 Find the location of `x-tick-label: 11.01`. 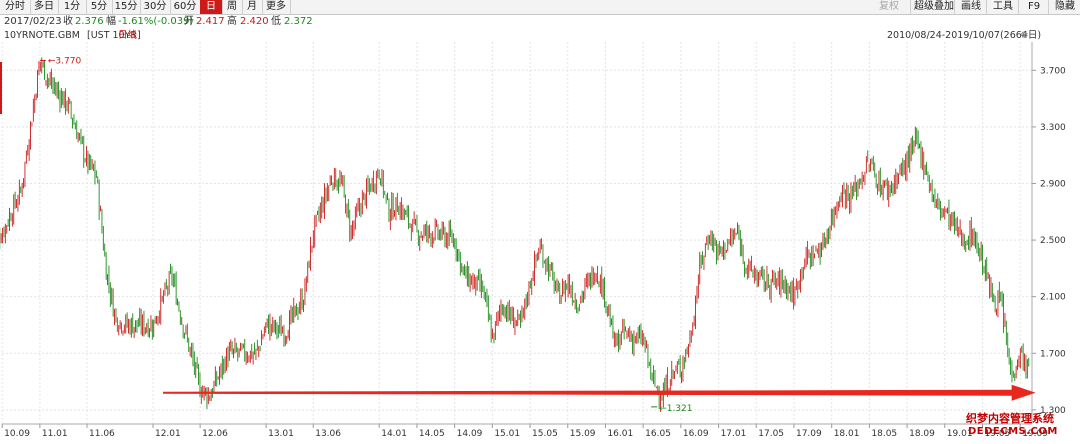

x-tick-label: 11.01 is located at coordinates (55, 434).